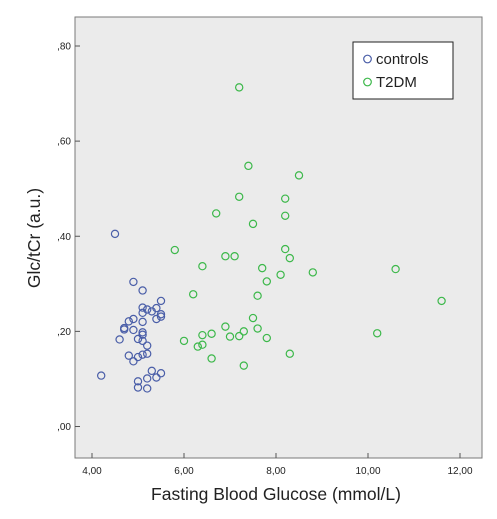 The height and width of the screenshot is (519, 497). Describe the element at coordinates (34, 238) in the screenshot. I see `y-axis-title: Glc/tCr (a.u.)` at that location.